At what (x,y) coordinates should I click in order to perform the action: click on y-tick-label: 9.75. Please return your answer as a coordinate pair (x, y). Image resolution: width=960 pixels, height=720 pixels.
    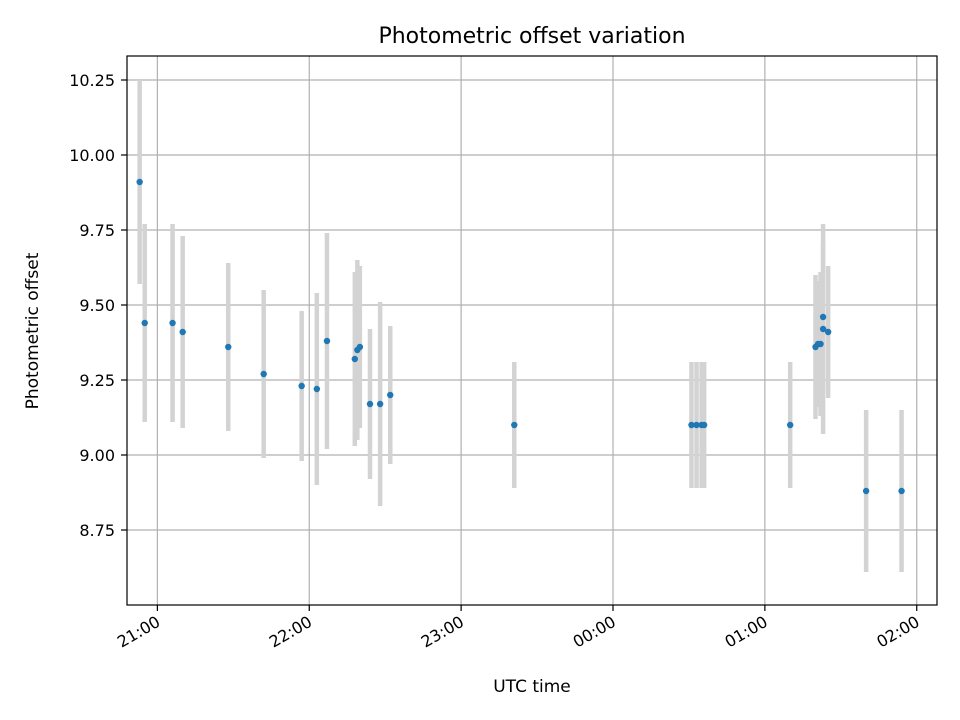
    Looking at the image, I should click on (97, 230).